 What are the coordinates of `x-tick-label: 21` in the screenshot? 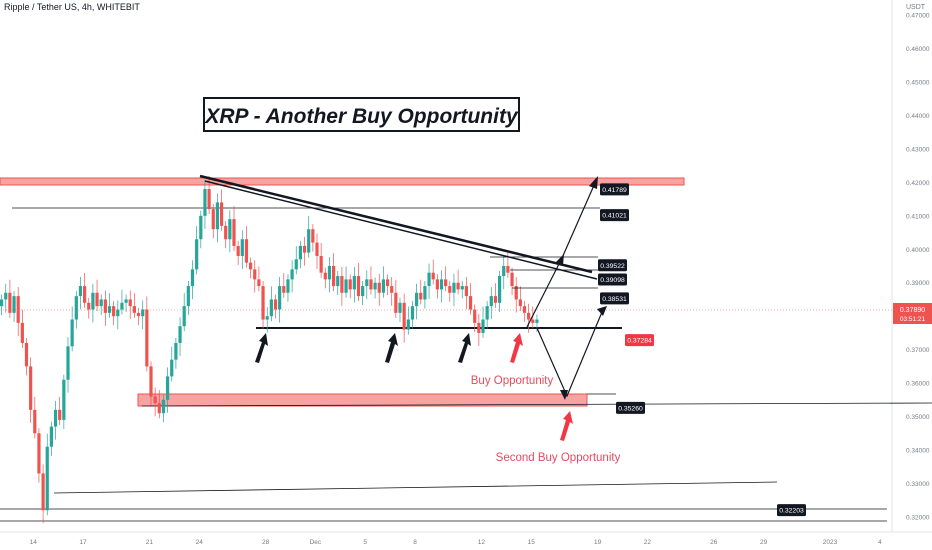 It's located at (150, 542).